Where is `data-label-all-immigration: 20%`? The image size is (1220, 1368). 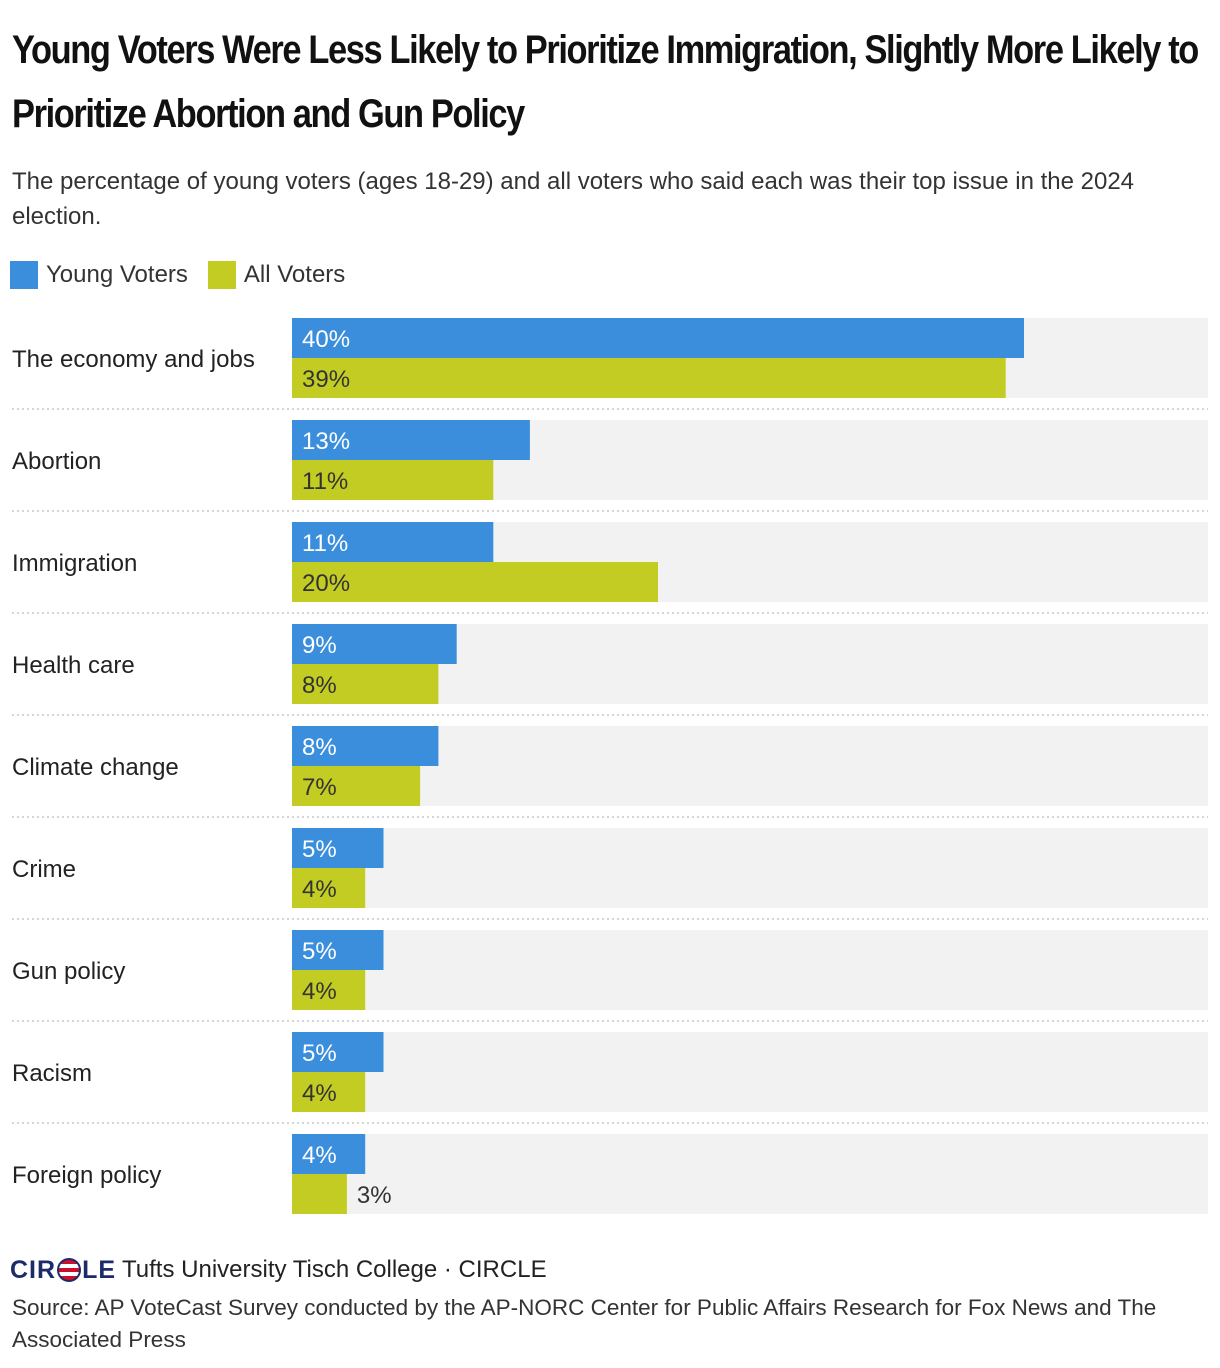 data-label-all-immigration: 20% is located at coordinates (326, 583).